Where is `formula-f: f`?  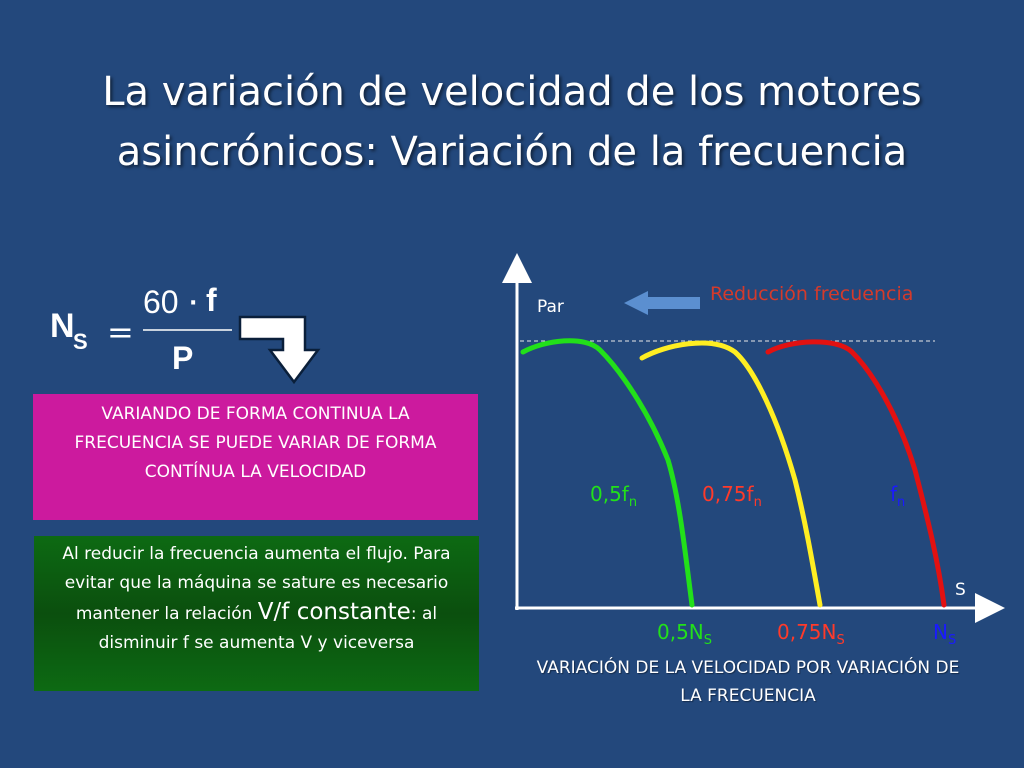 formula-f: f is located at coordinates (211, 300).